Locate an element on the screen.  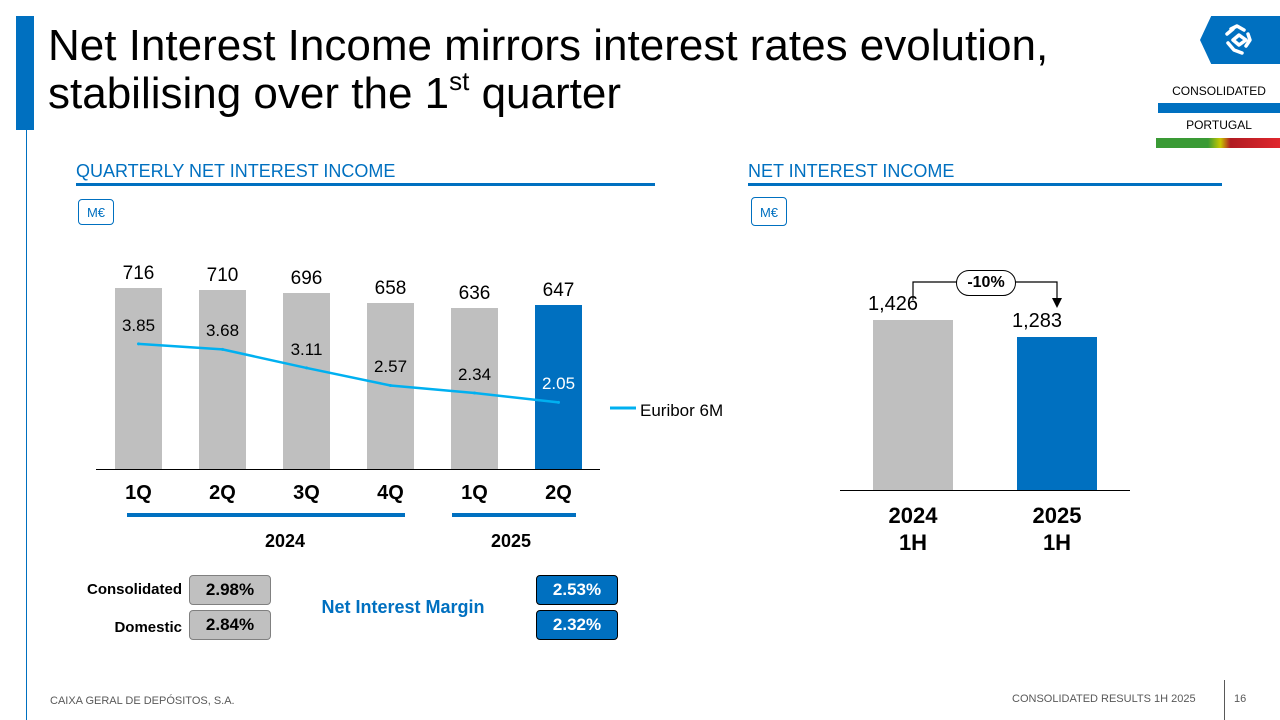
footer-separator is located at coordinates (1224, 700).